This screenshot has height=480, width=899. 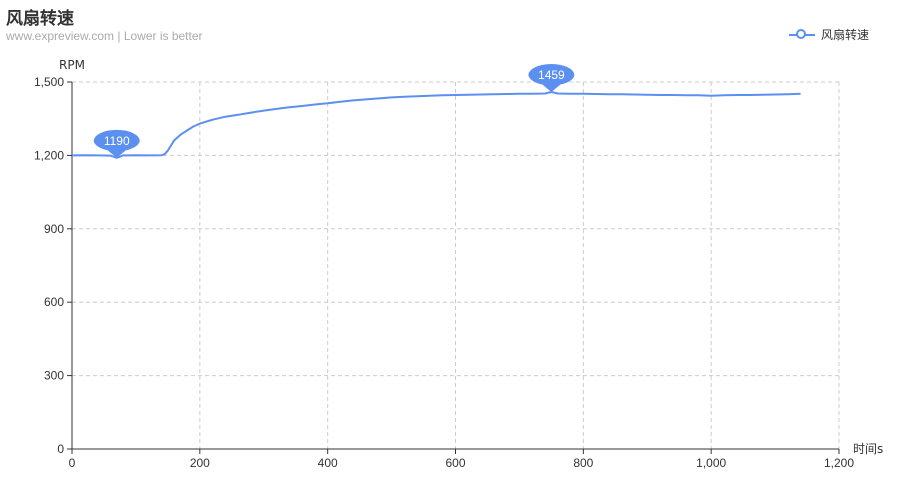 I want to click on x-axis-title: 时间s, so click(x=868, y=449).